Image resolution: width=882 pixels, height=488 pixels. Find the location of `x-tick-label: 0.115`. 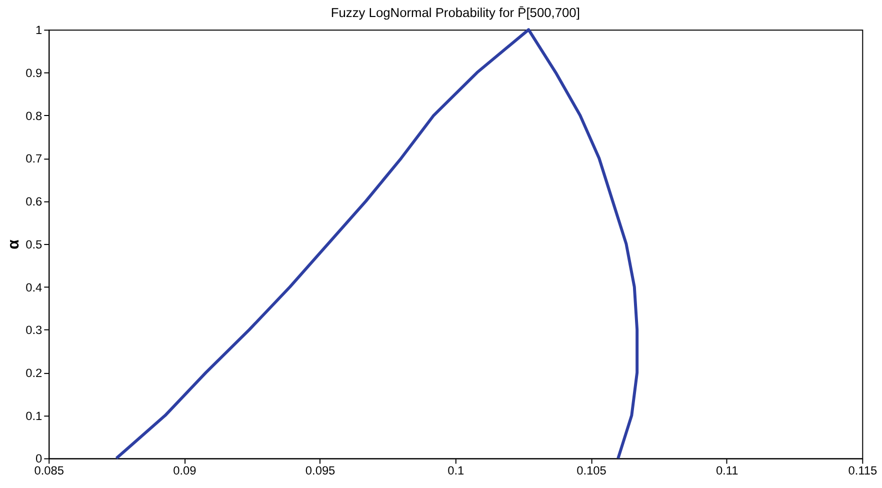

x-tick-label: 0.115 is located at coordinates (863, 471).